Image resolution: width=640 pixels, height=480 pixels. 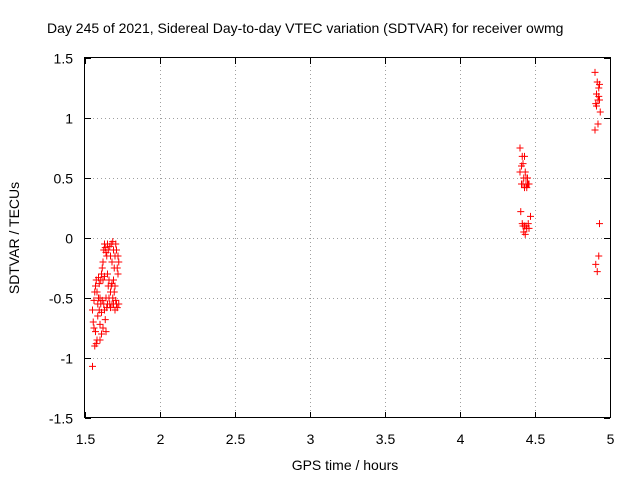 What do you see at coordinates (14, 238) in the screenshot?
I see `y-axis-label: SDTVAR / TECUs` at bounding box center [14, 238].